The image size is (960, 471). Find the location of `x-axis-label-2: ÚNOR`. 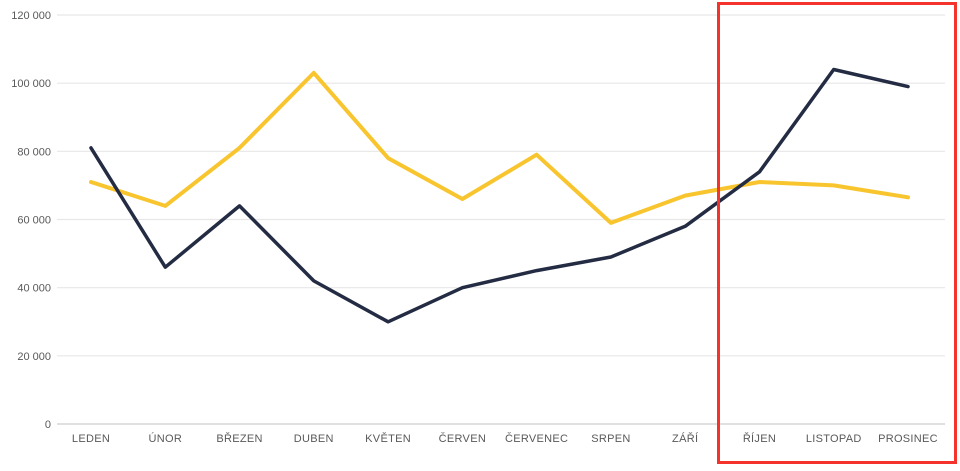

x-axis-label-2: ÚNOR is located at coordinates (165, 438).